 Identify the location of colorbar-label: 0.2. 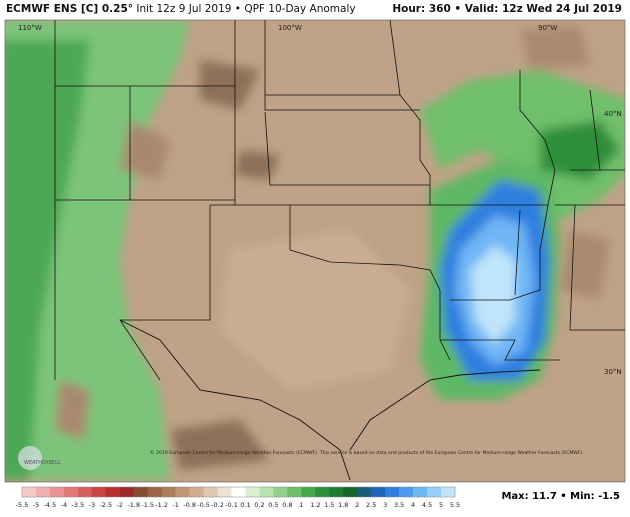
(259, 505).